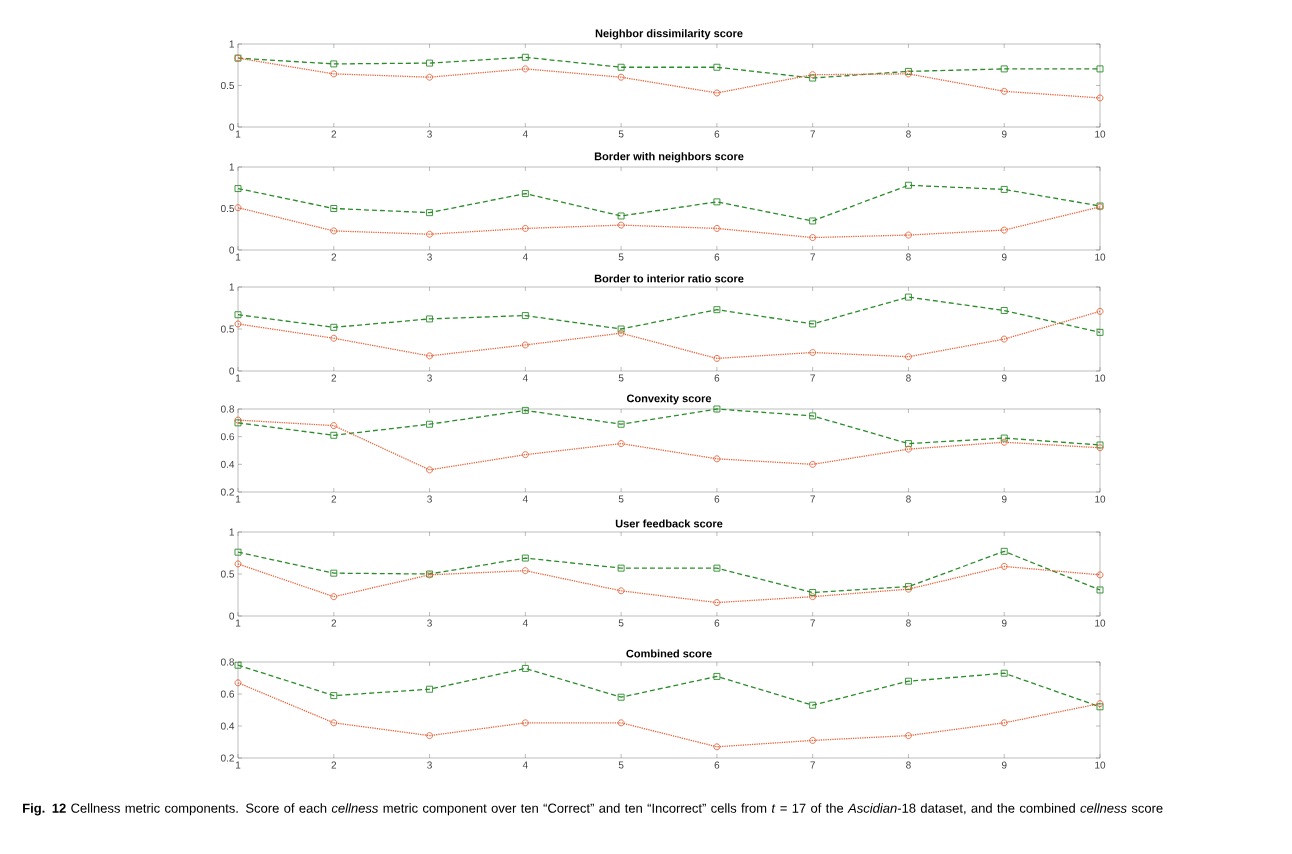  I want to click on y-tick-label: 0.4, so click(227, 464).